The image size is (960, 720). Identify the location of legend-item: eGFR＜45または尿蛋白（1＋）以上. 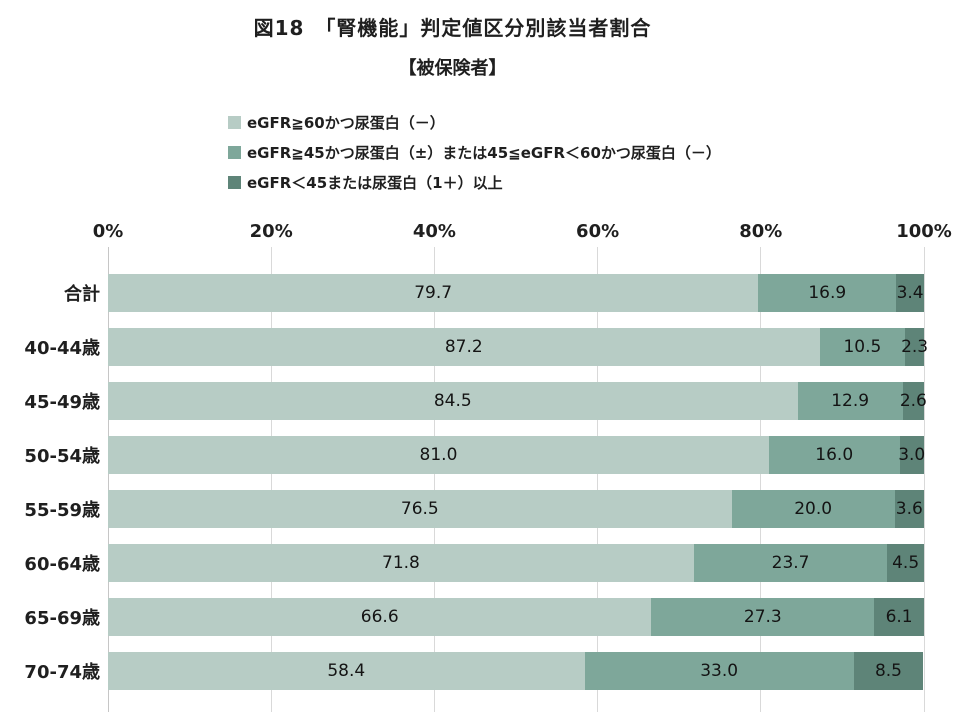
(594, 182).